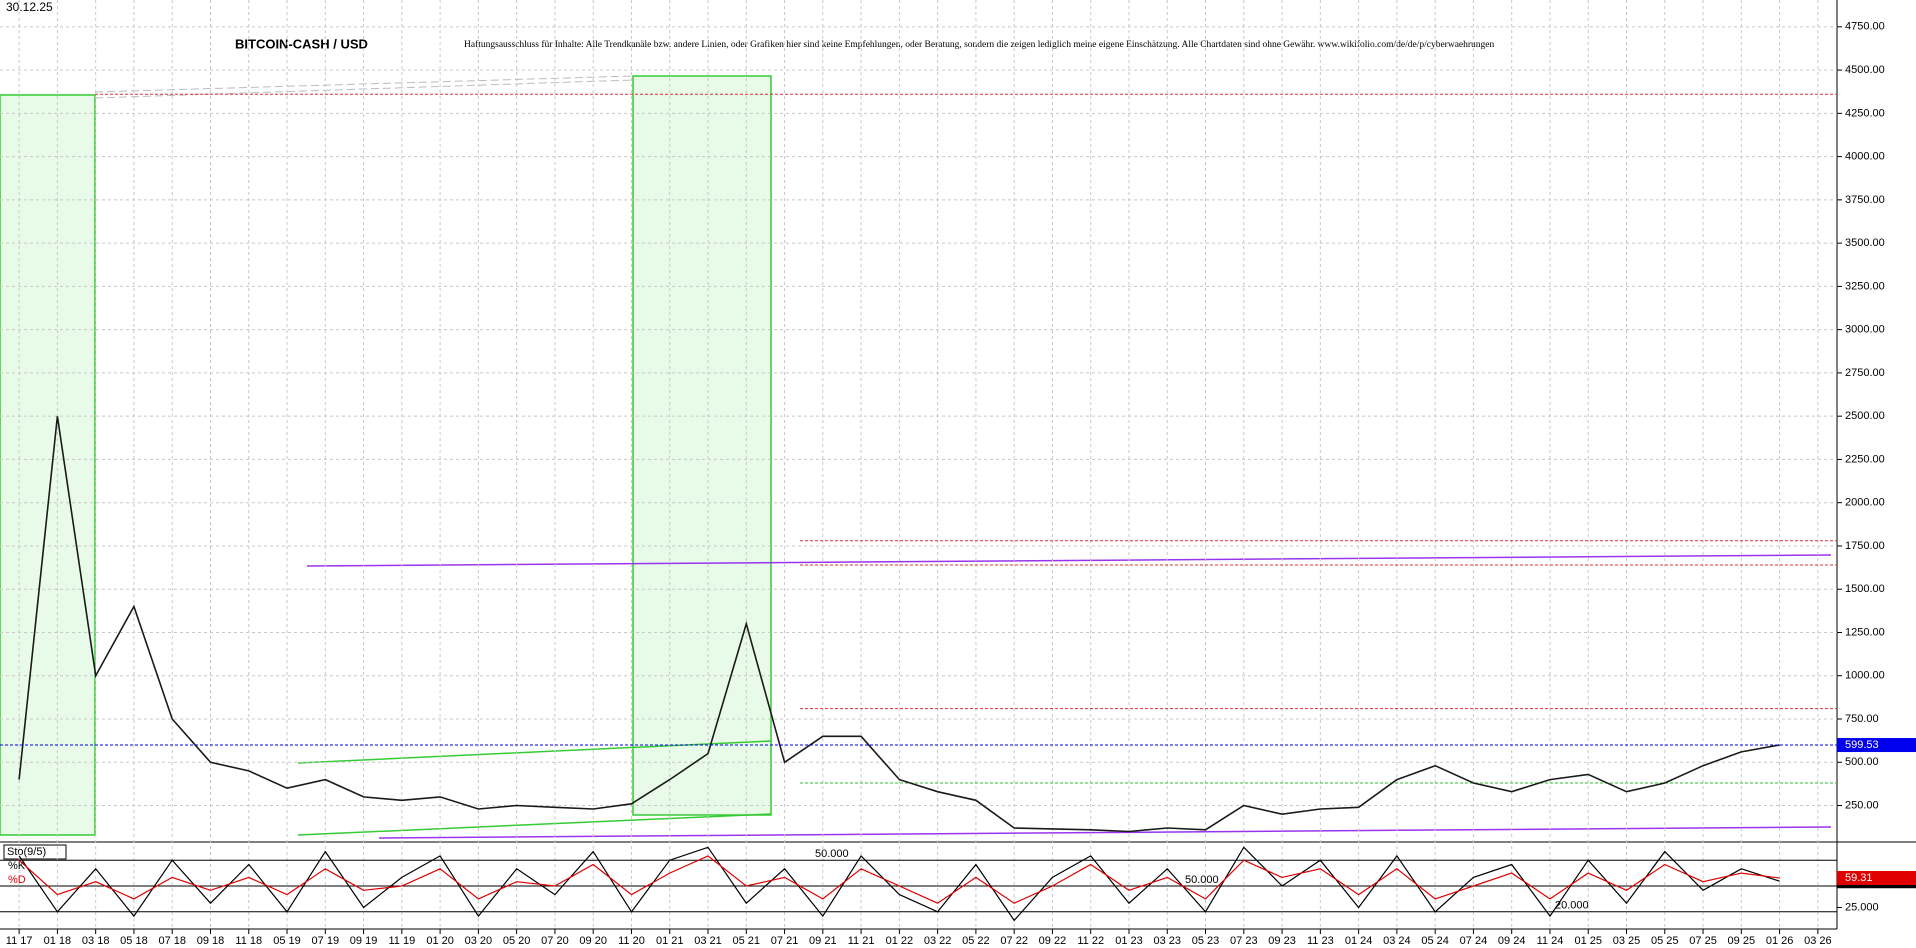 The height and width of the screenshot is (948, 1916). Describe the element at coordinates (1862, 762) in the screenshot. I see `y-tick-label: 500.00` at that location.